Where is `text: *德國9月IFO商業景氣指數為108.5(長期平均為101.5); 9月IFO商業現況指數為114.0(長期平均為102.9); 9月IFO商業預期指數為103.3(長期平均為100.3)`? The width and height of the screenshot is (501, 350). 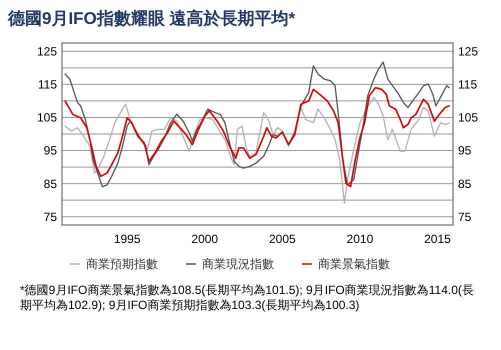 text: *德國9月IFO商業景氣指數為108.5(長期平均為101.5); 9月IFO商業現況指數為114.0(長期平均為102.9); 9月IFO商業預期指數為103.3(長期平均為100.3) is located at coordinates (247, 297).